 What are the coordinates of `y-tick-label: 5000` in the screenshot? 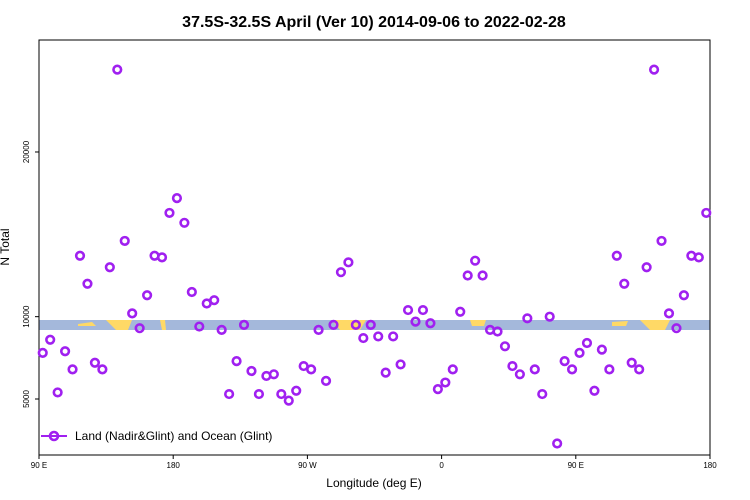 It's located at (26, 399).